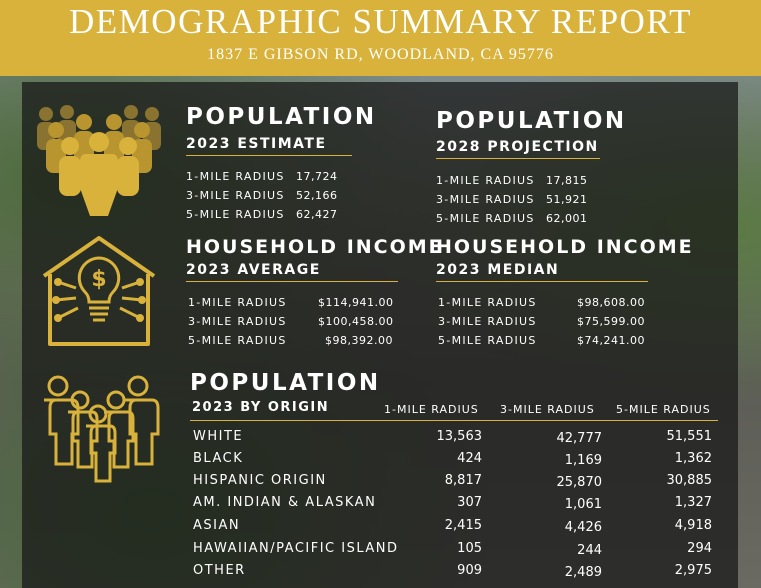 This screenshot has height=588, width=761. I want to click on hh-med-row-value: $75,599.00, so click(611, 321).